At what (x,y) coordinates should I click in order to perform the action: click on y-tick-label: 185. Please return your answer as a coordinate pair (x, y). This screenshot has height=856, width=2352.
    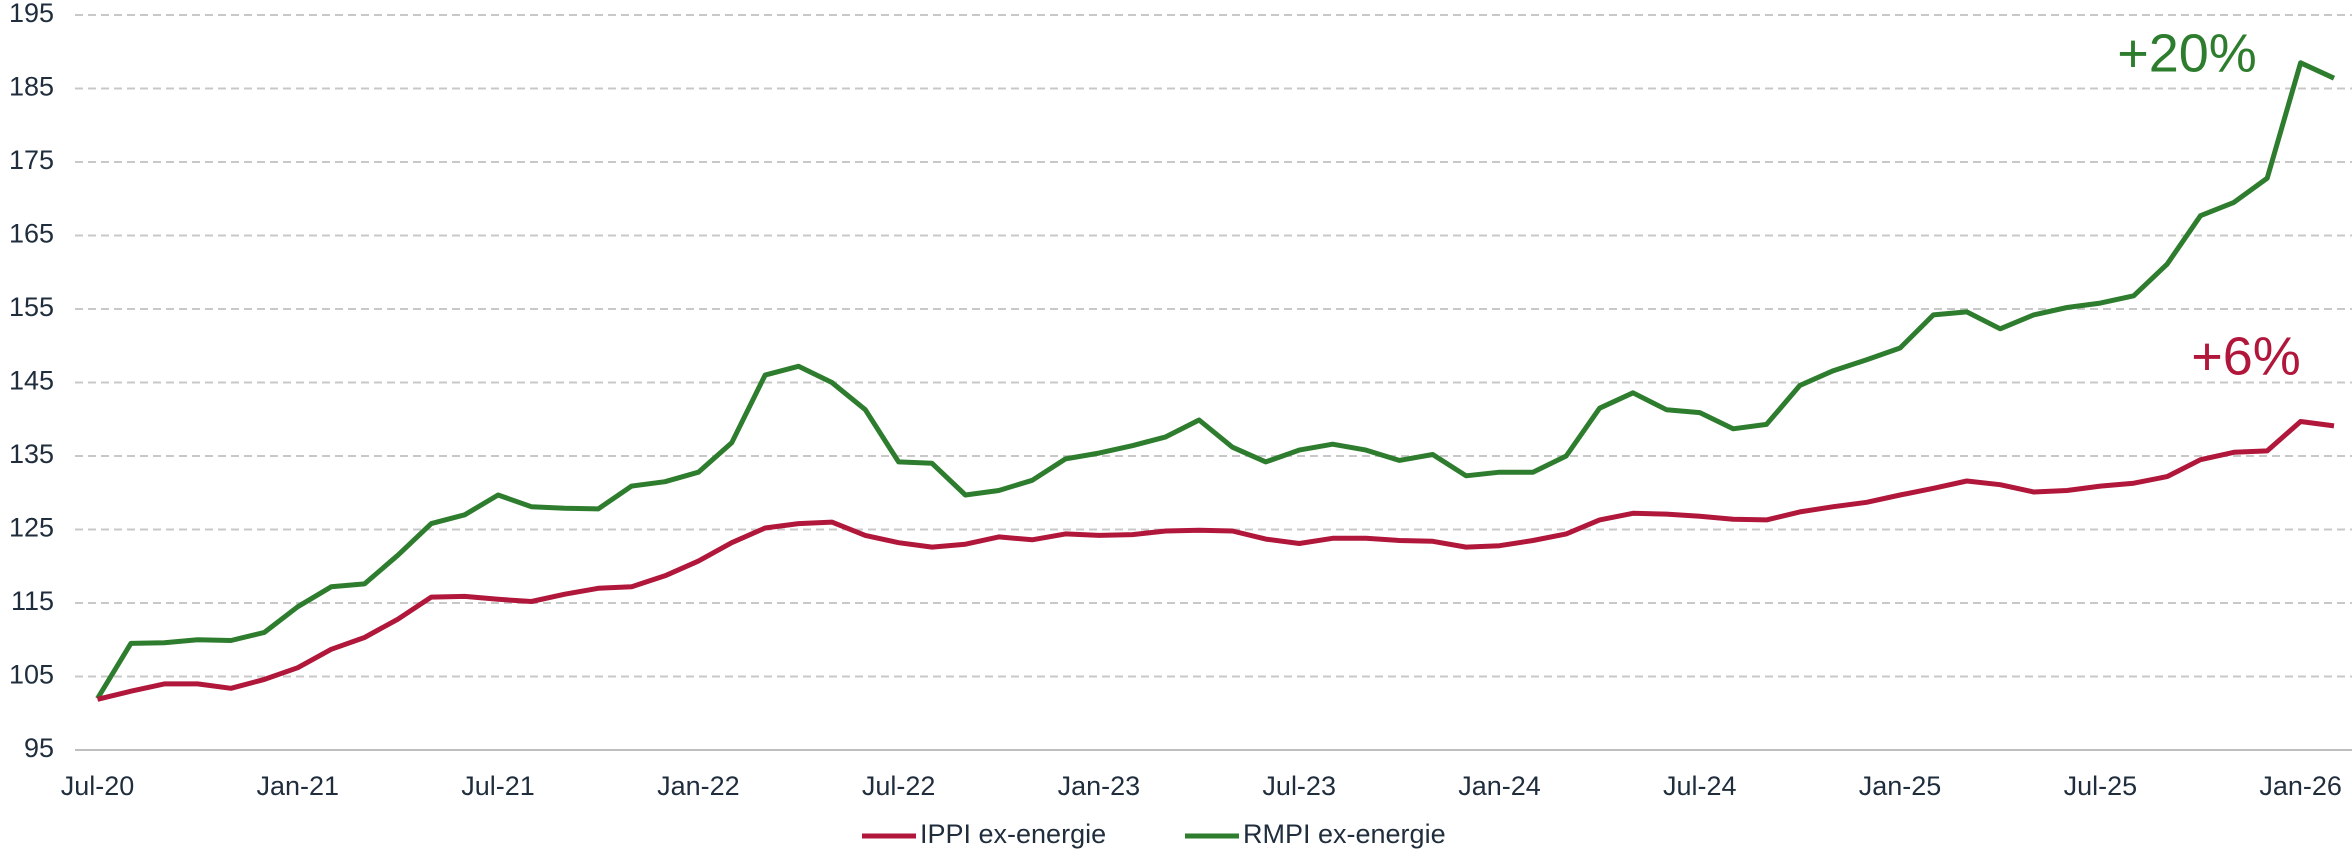
    Looking at the image, I should click on (31, 87).